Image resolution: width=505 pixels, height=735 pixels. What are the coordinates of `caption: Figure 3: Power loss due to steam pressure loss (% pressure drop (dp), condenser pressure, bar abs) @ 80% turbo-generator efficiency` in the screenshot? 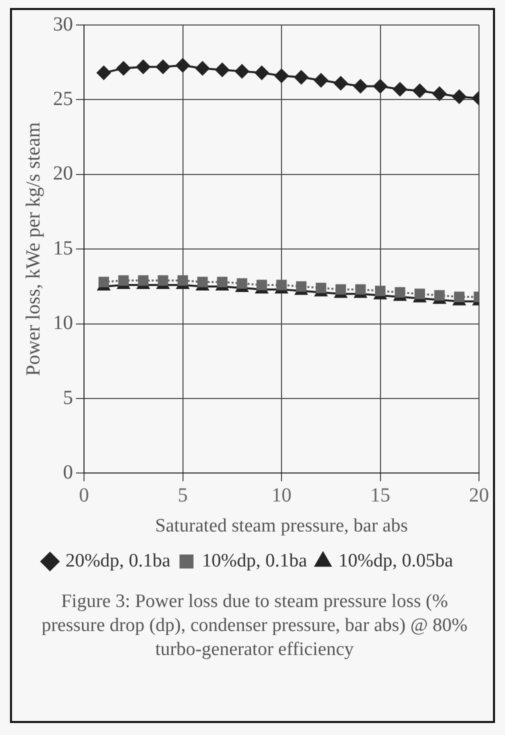 It's located at (254, 626).